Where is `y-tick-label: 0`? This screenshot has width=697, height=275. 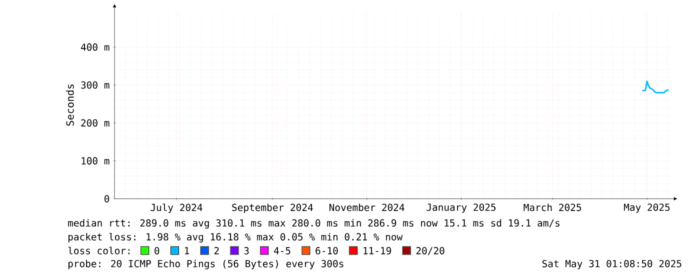 y-tick-label: 0 is located at coordinates (107, 199).